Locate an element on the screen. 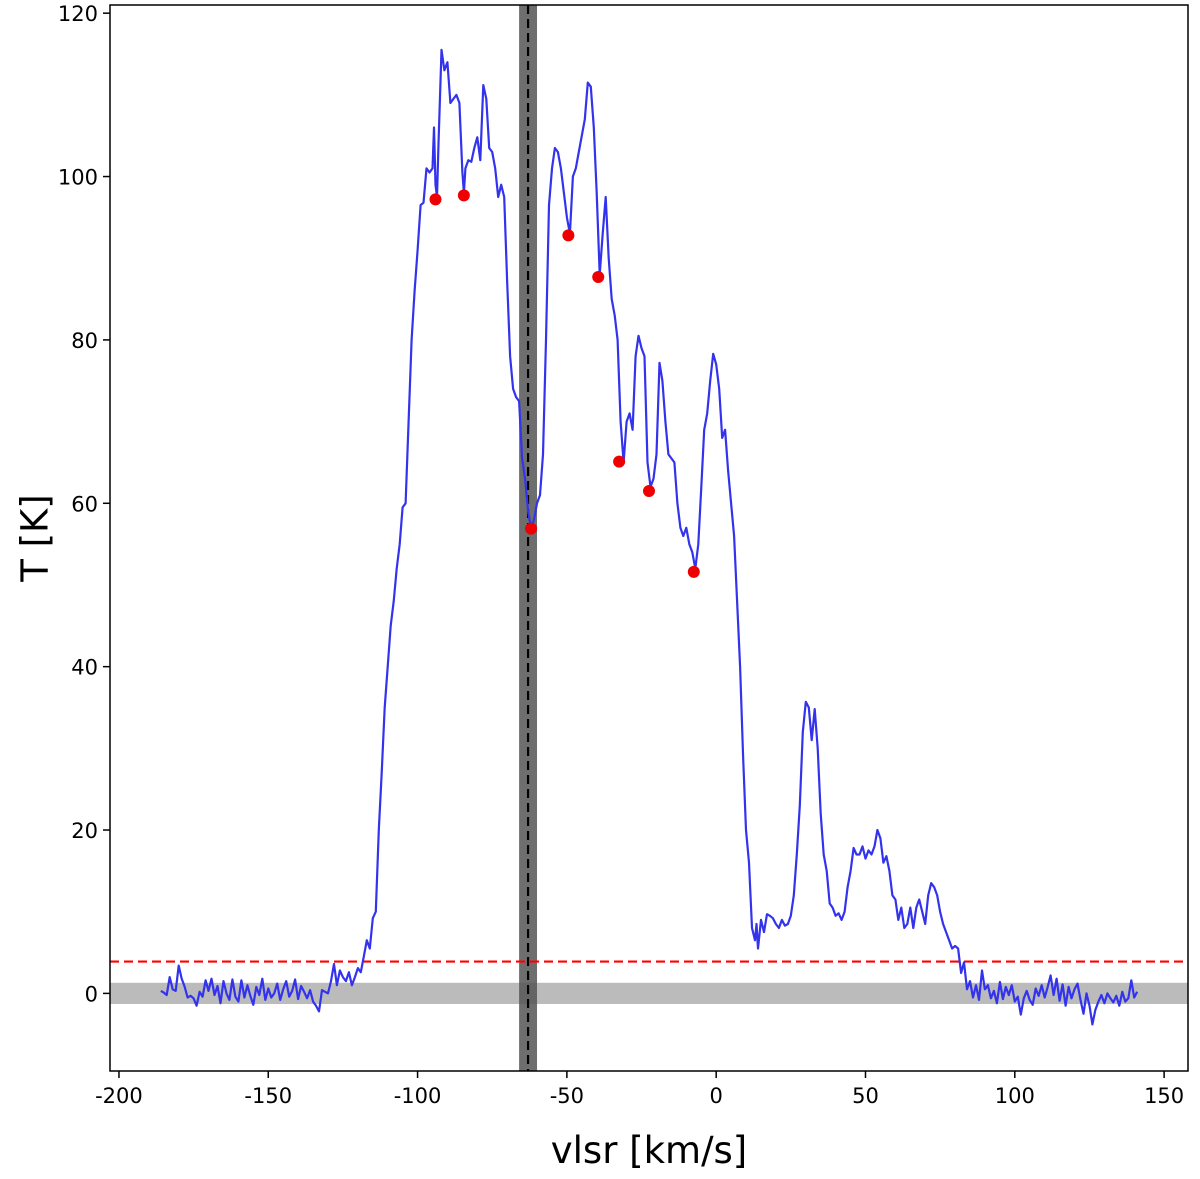  x-tick-label-6: 100 is located at coordinates (1015, 1096).